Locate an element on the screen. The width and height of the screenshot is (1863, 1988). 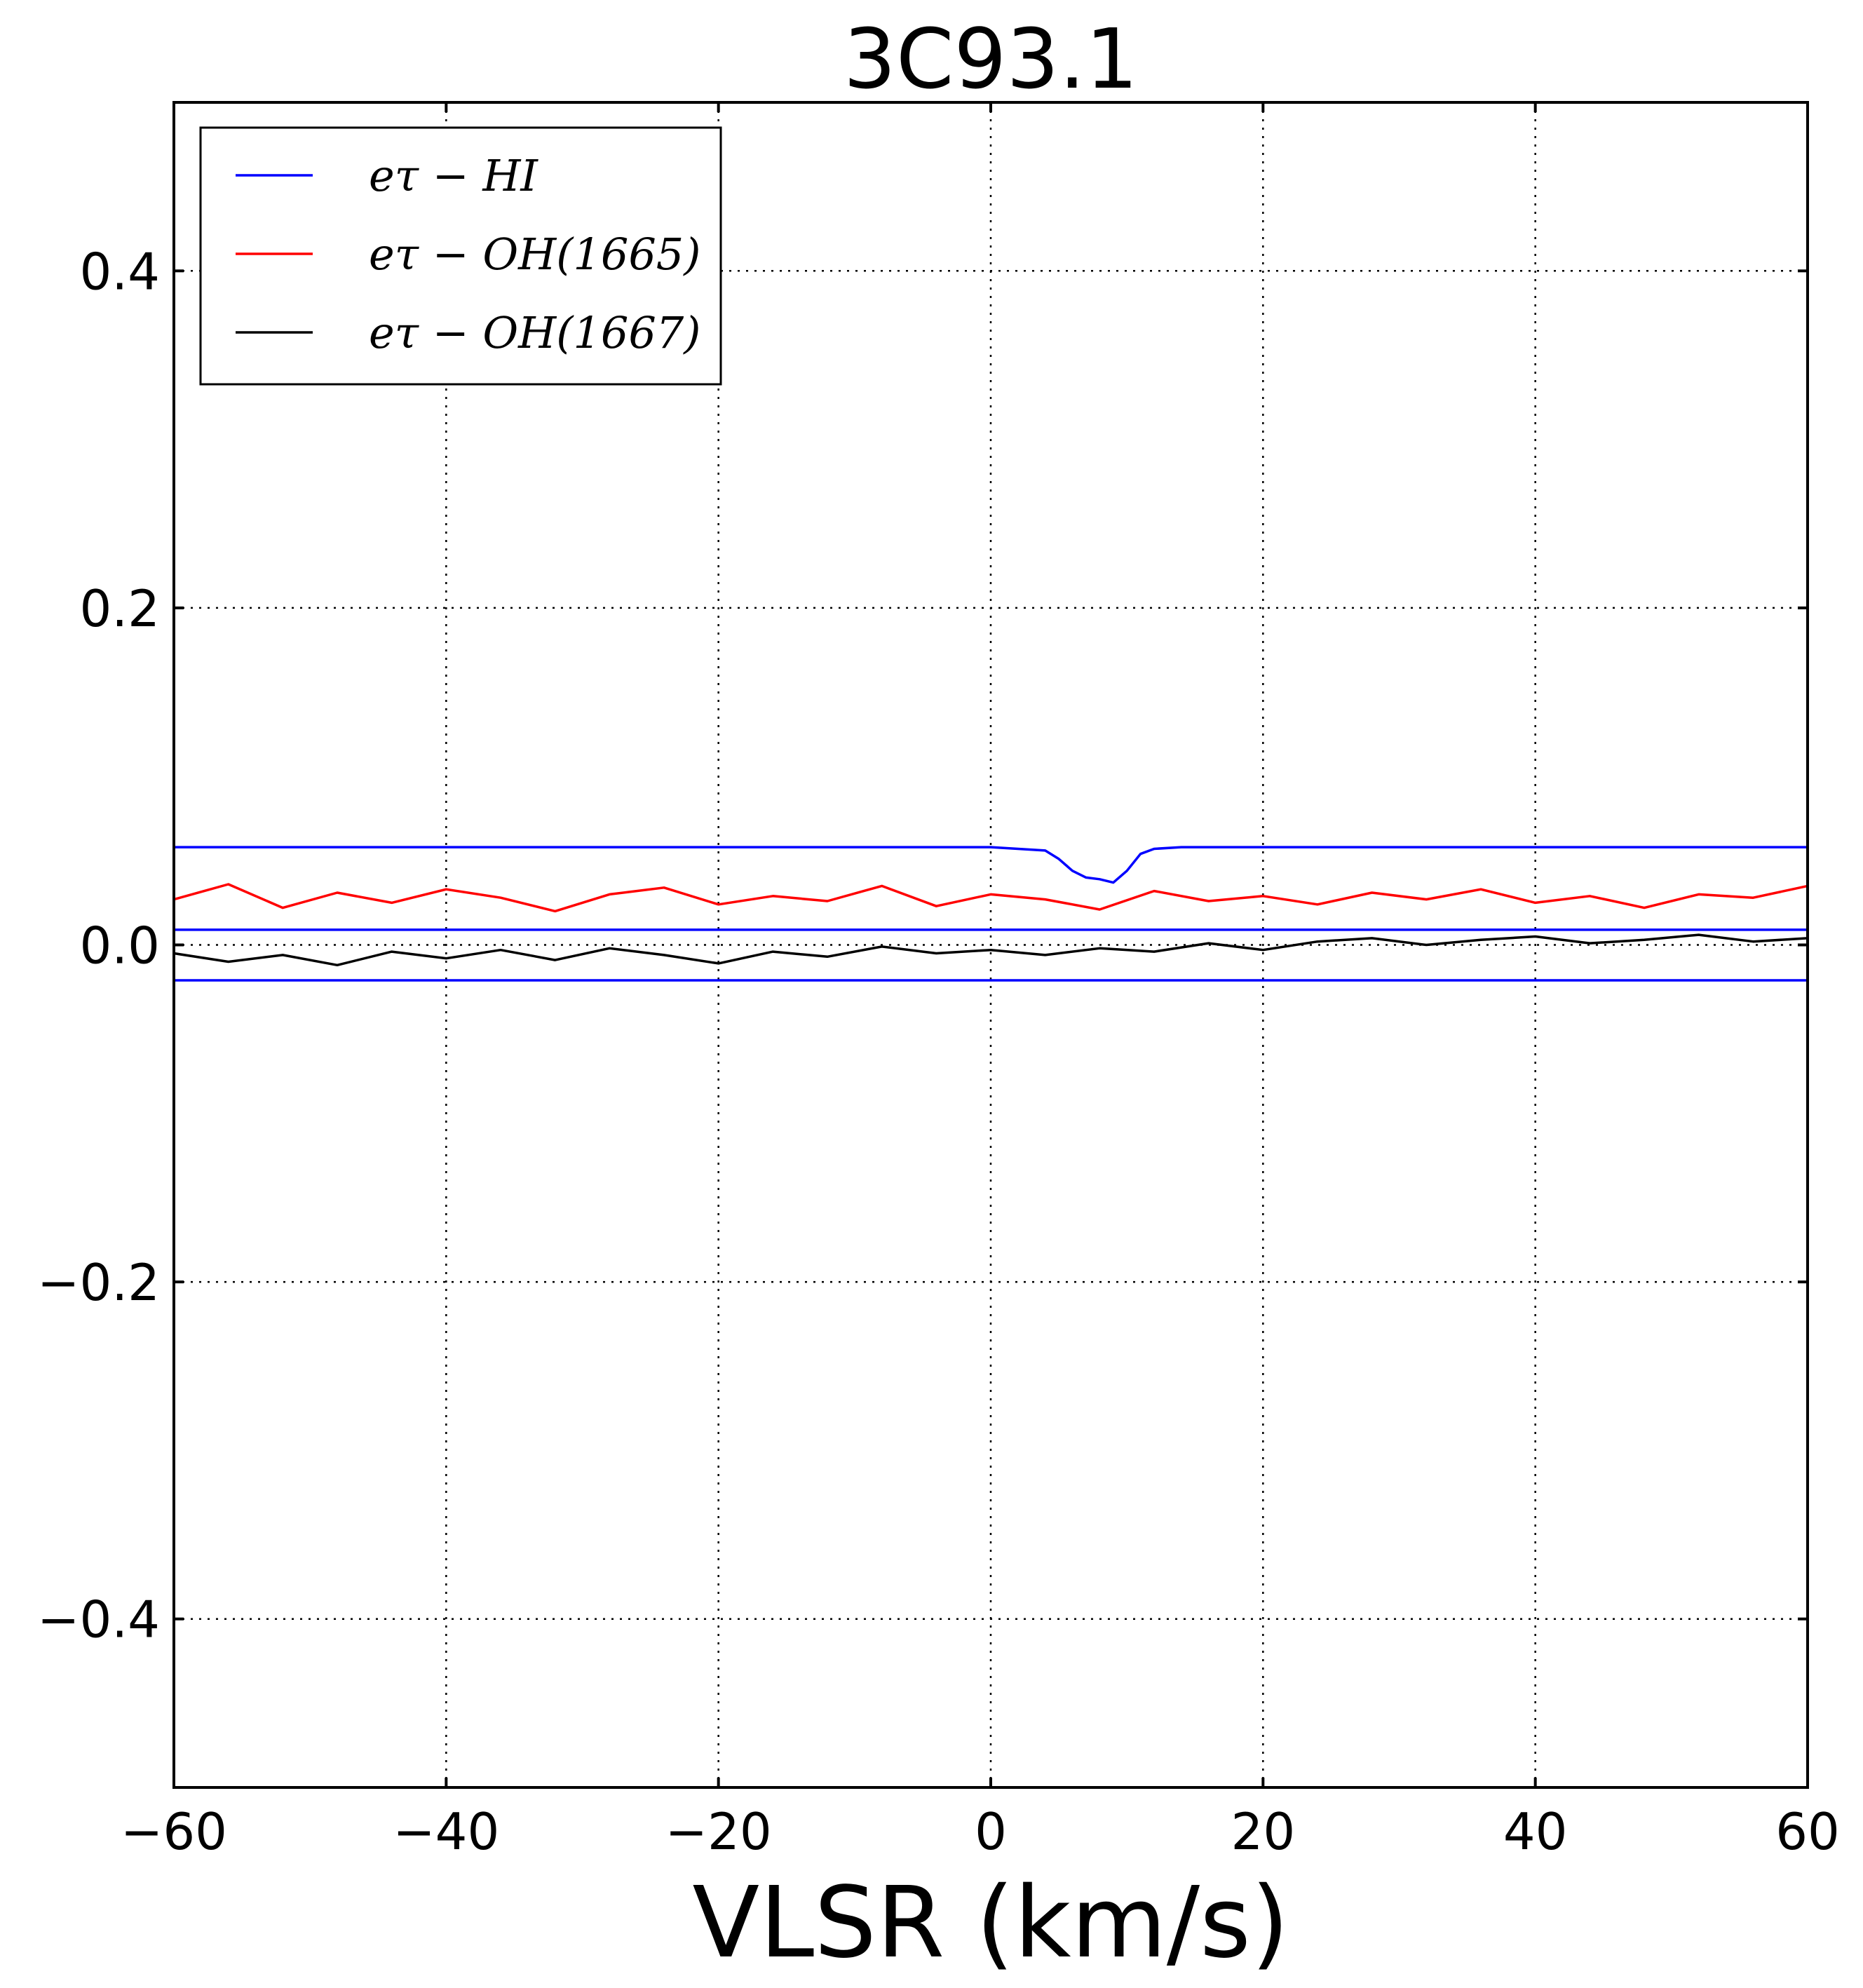
legend-box is located at coordinates (460, 256).